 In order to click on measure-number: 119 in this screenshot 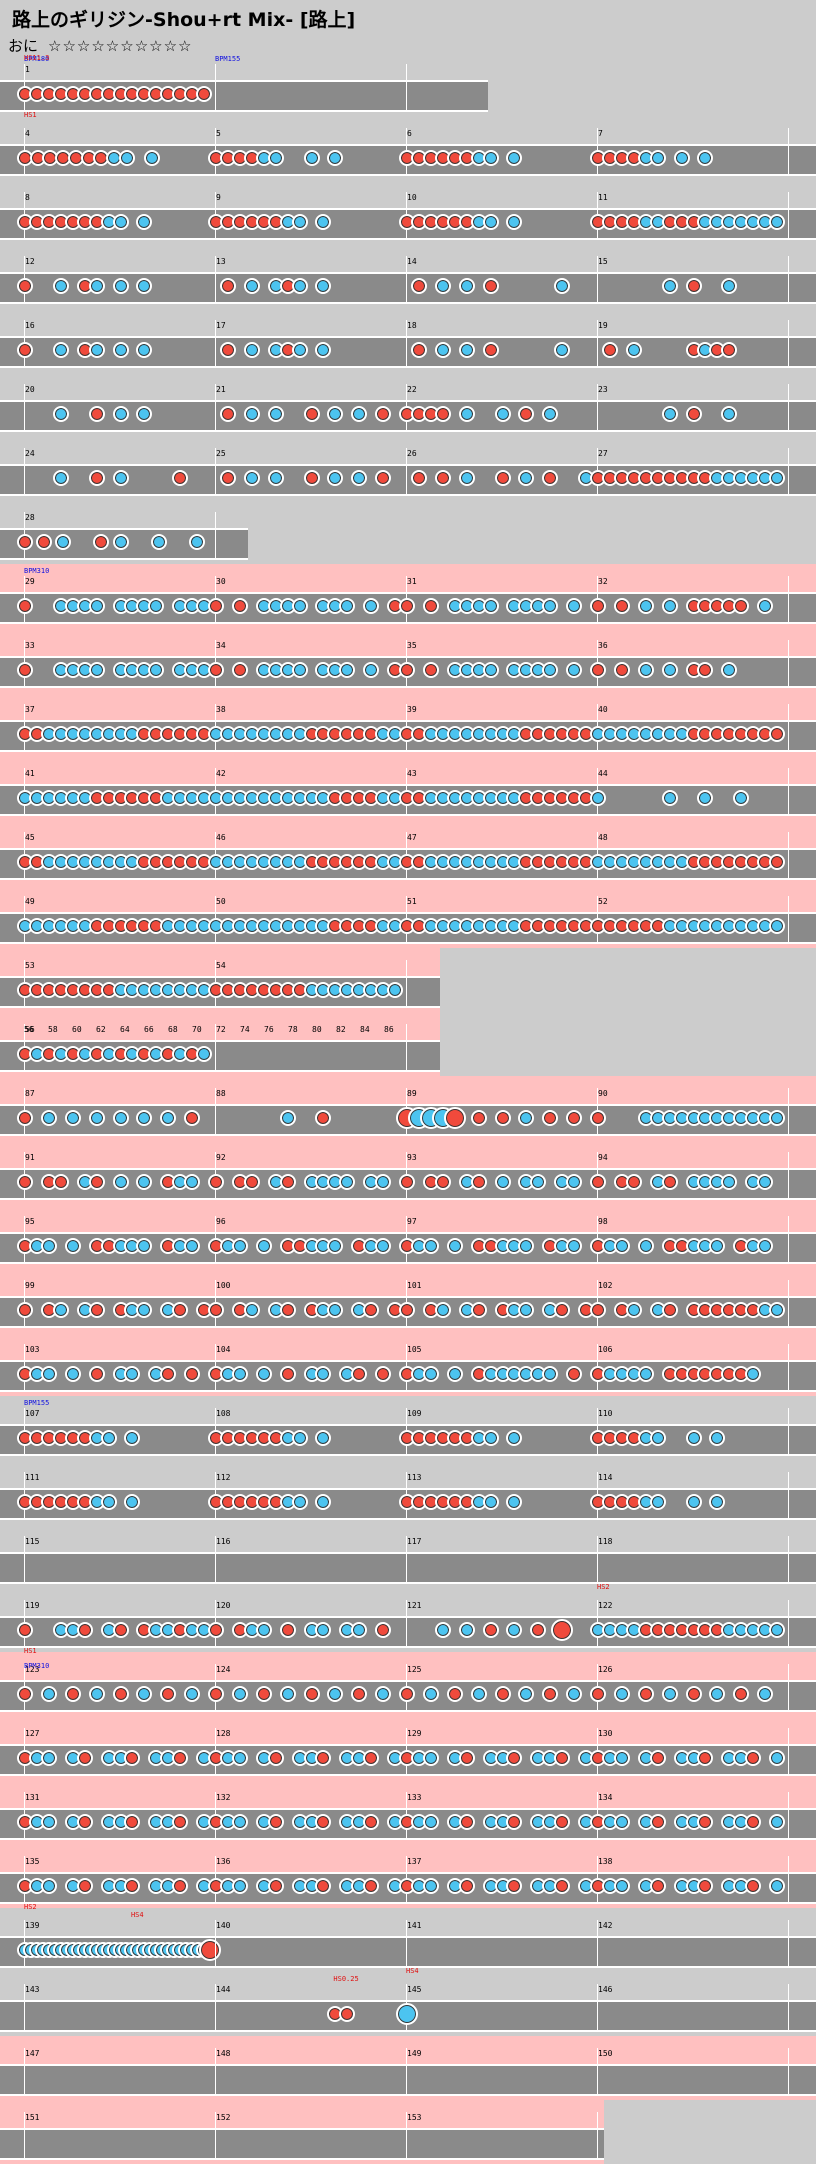, I will do `click(32, 1605)`.